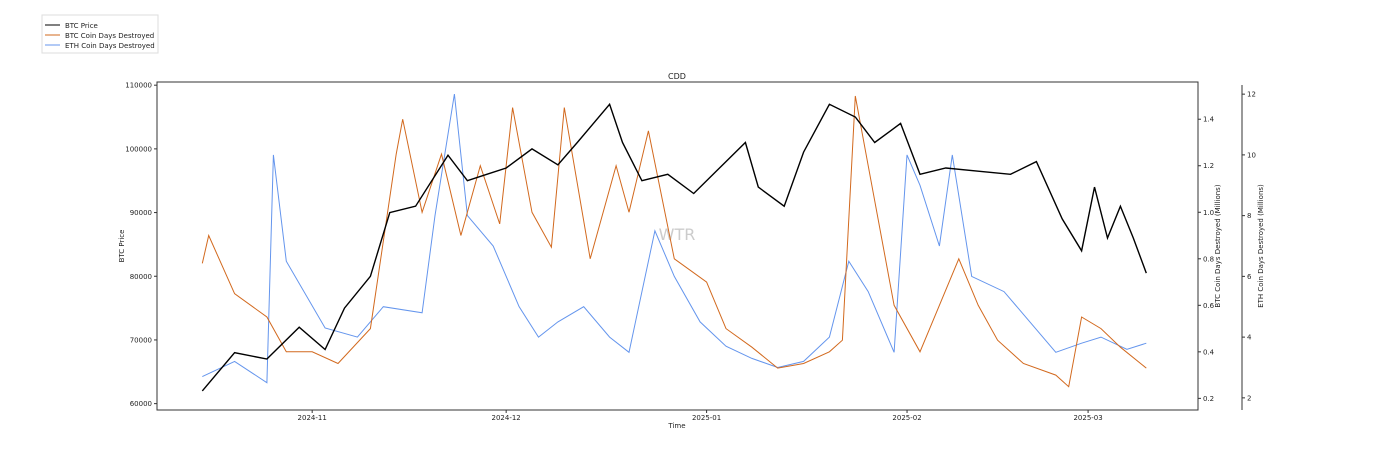 The image size is (1384, 460). I want to click on y-tick-label-right2: 10, so click(1251, 155).